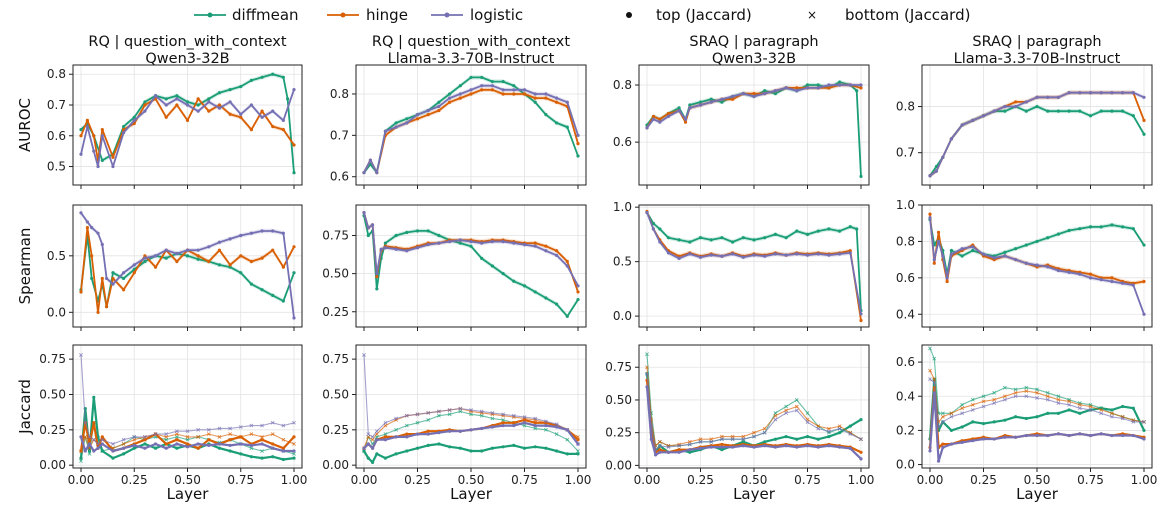  I want to click on legend-label-logistic: logistic, so click(496, 15).